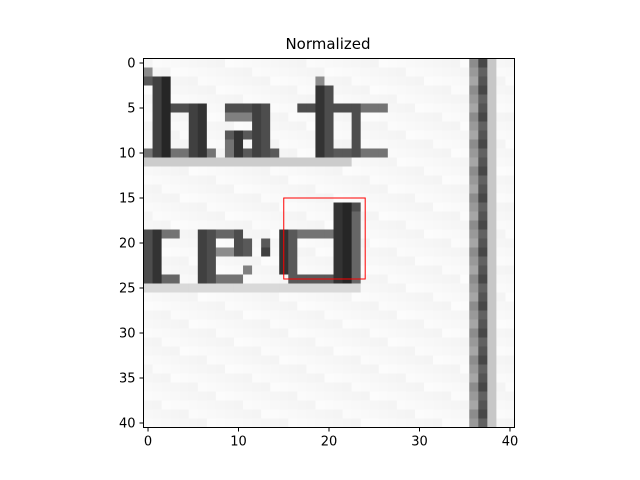  Describe the element at coordinates (127, 334) in the screenshot. I see `y-tick-label: 30` at that location.